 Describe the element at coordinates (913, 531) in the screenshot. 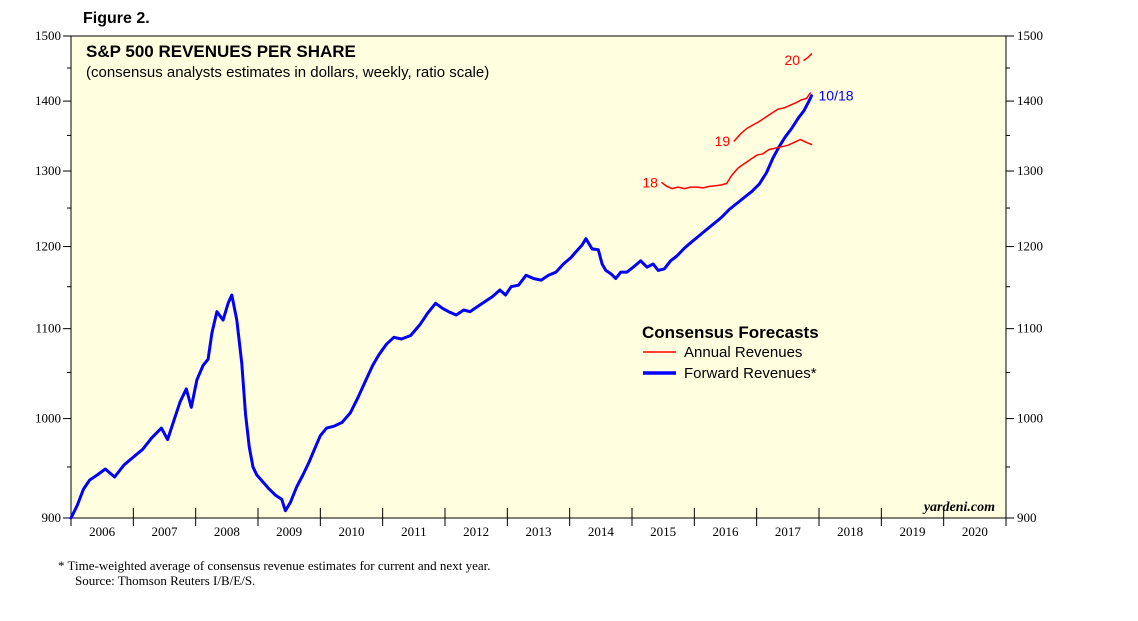

I see `x-tick-label: 2019` at that location.